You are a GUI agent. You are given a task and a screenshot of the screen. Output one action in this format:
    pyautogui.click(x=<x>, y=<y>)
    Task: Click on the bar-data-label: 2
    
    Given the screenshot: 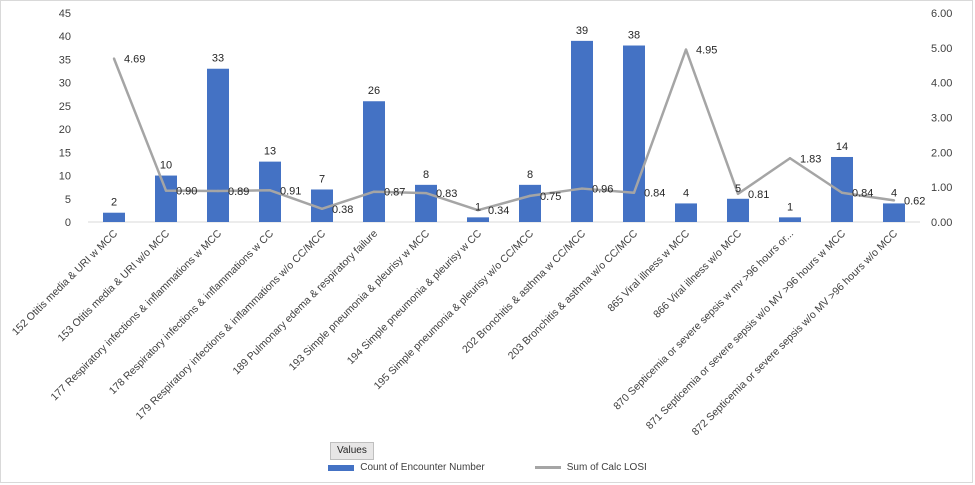 What is the action you would take?
    pyautogui.click(x=114, y=203)
    